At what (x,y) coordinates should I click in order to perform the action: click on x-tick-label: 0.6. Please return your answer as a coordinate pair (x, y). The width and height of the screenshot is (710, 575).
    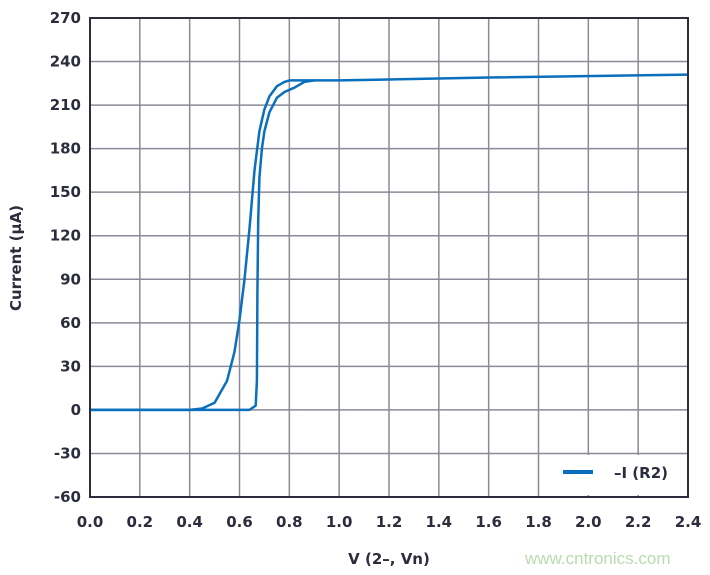
    Looking at the image, I should click on (239, 522).